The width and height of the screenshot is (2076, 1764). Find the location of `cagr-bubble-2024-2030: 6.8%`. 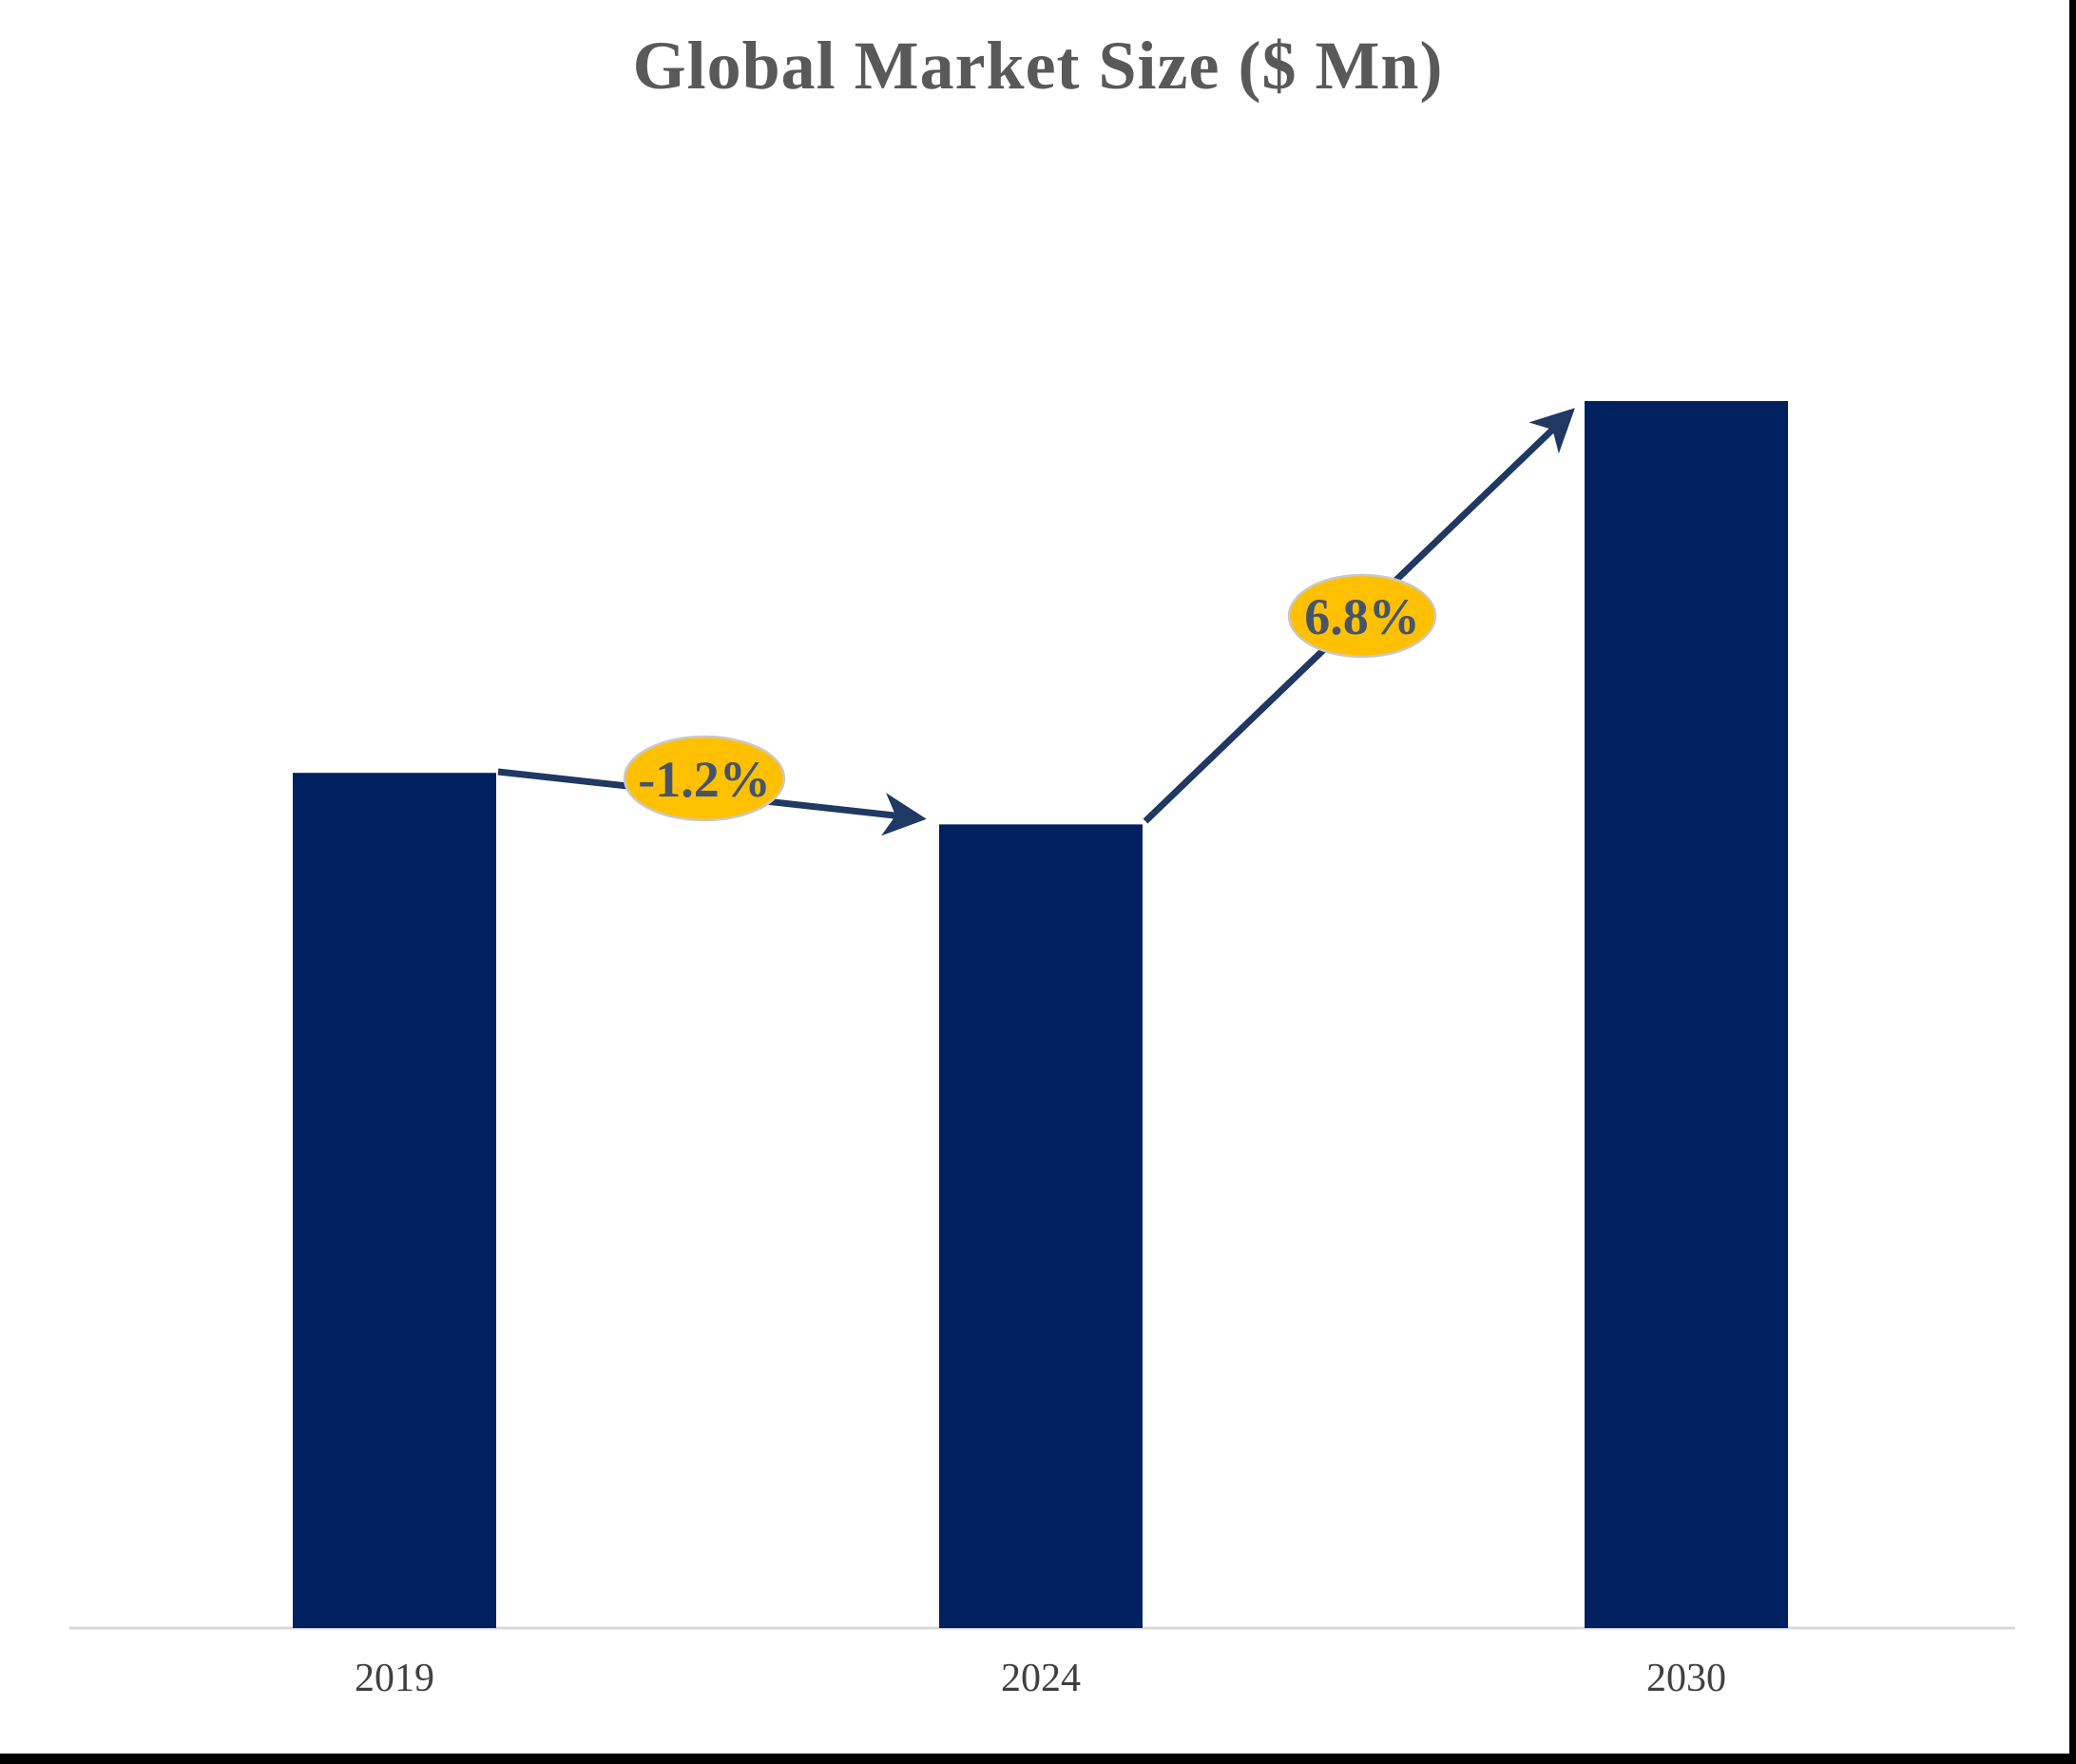

cagr-bubble-2024-2030: 6.8% is located at coordinates (1362, 616).